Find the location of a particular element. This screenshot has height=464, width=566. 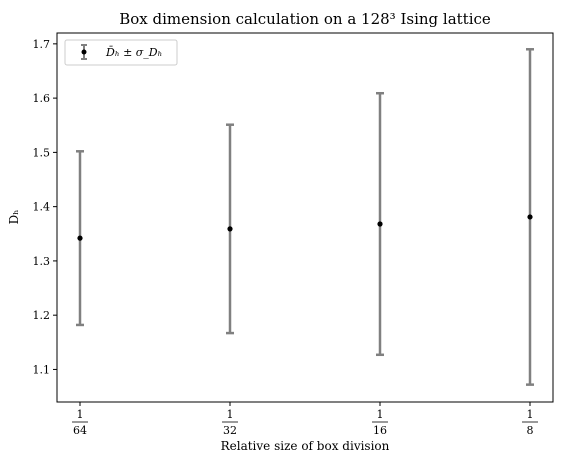

y-axis: 1.1 1.2 1.3 1.4 1.5 1.6 1.7 is located at coordinates (45, 207).